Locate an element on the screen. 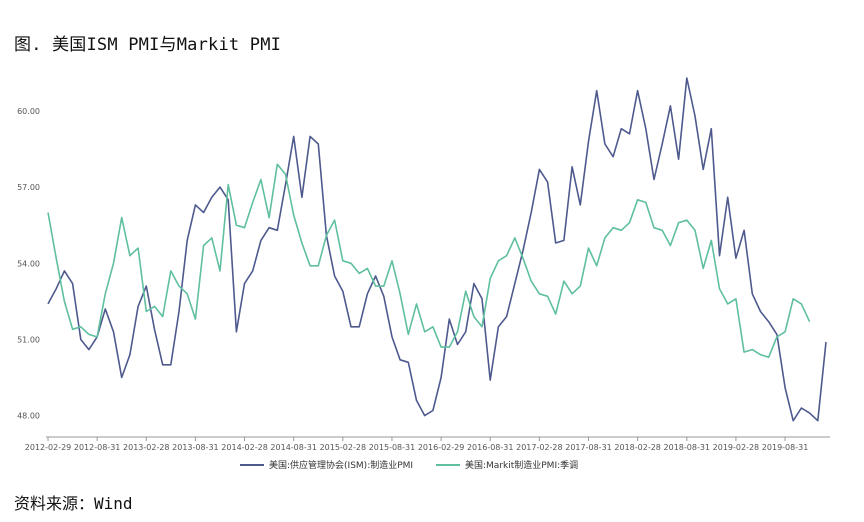 This screenshot has height=522, width=864. x-tick-label: 2018-08-31 is located at coordinates (687, 447).